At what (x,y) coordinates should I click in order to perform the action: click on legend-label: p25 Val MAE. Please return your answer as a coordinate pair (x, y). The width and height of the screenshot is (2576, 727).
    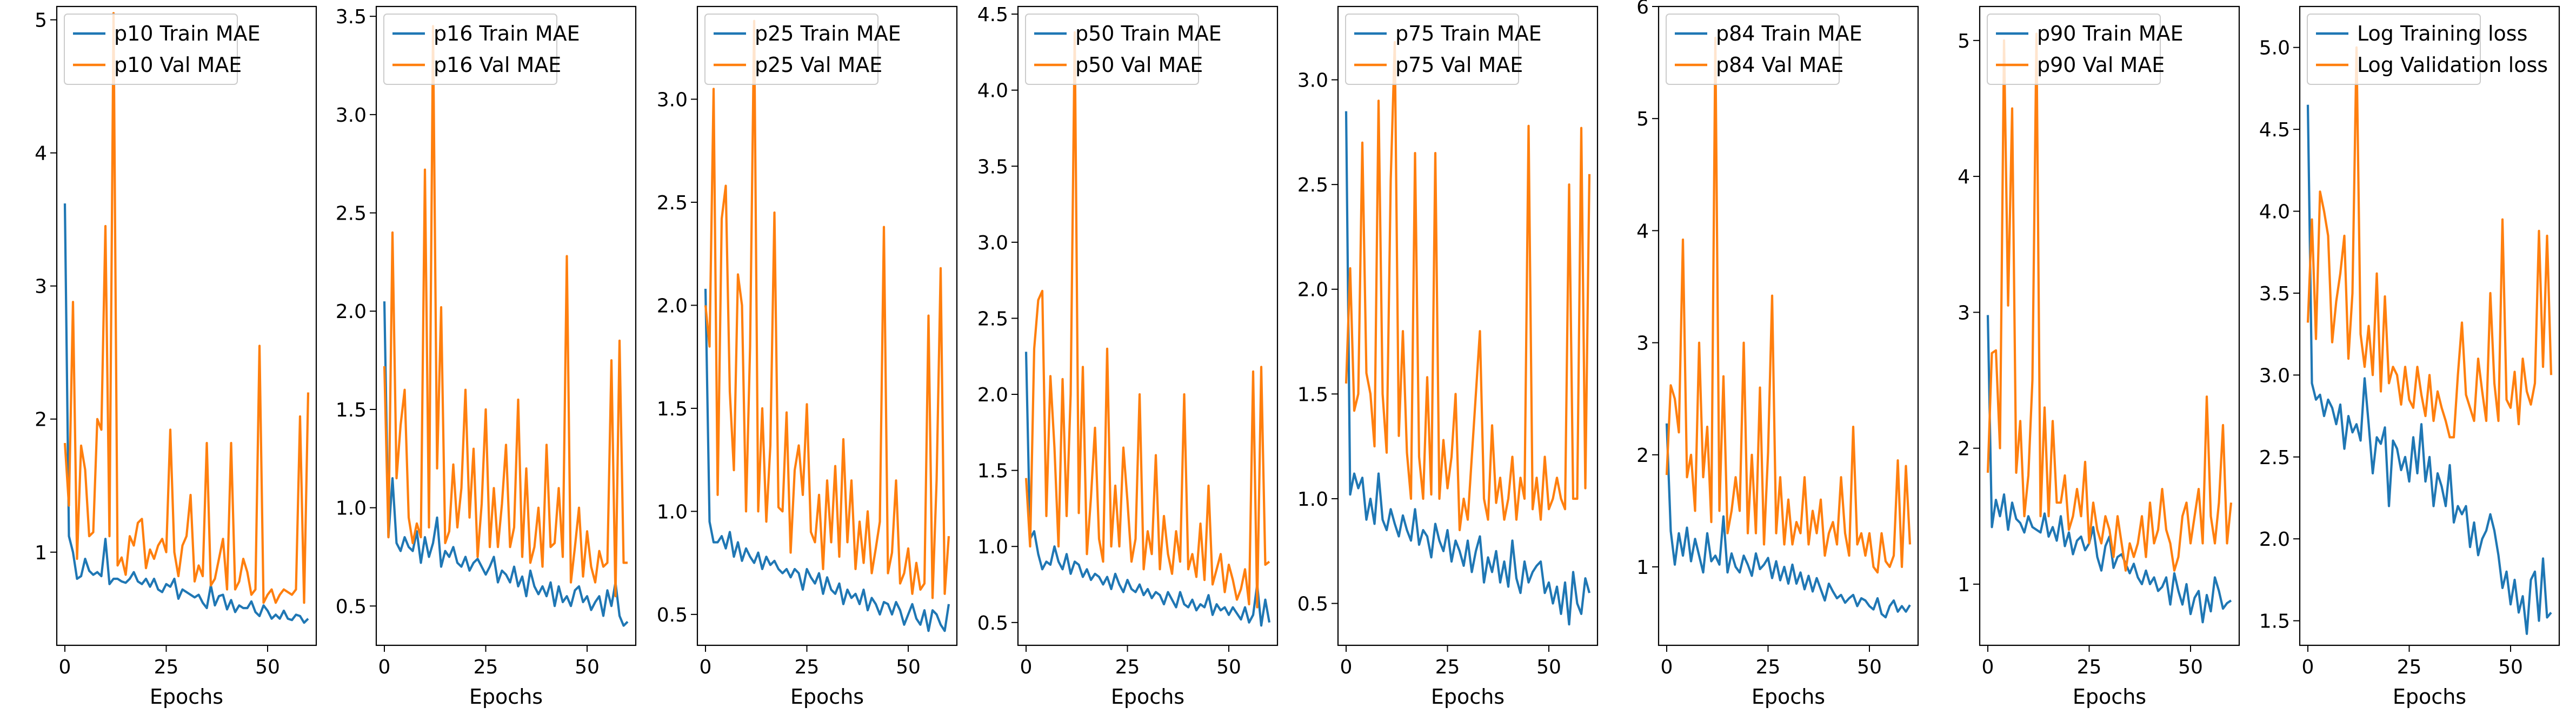
    Looking at the image, I should click on (818, 65).